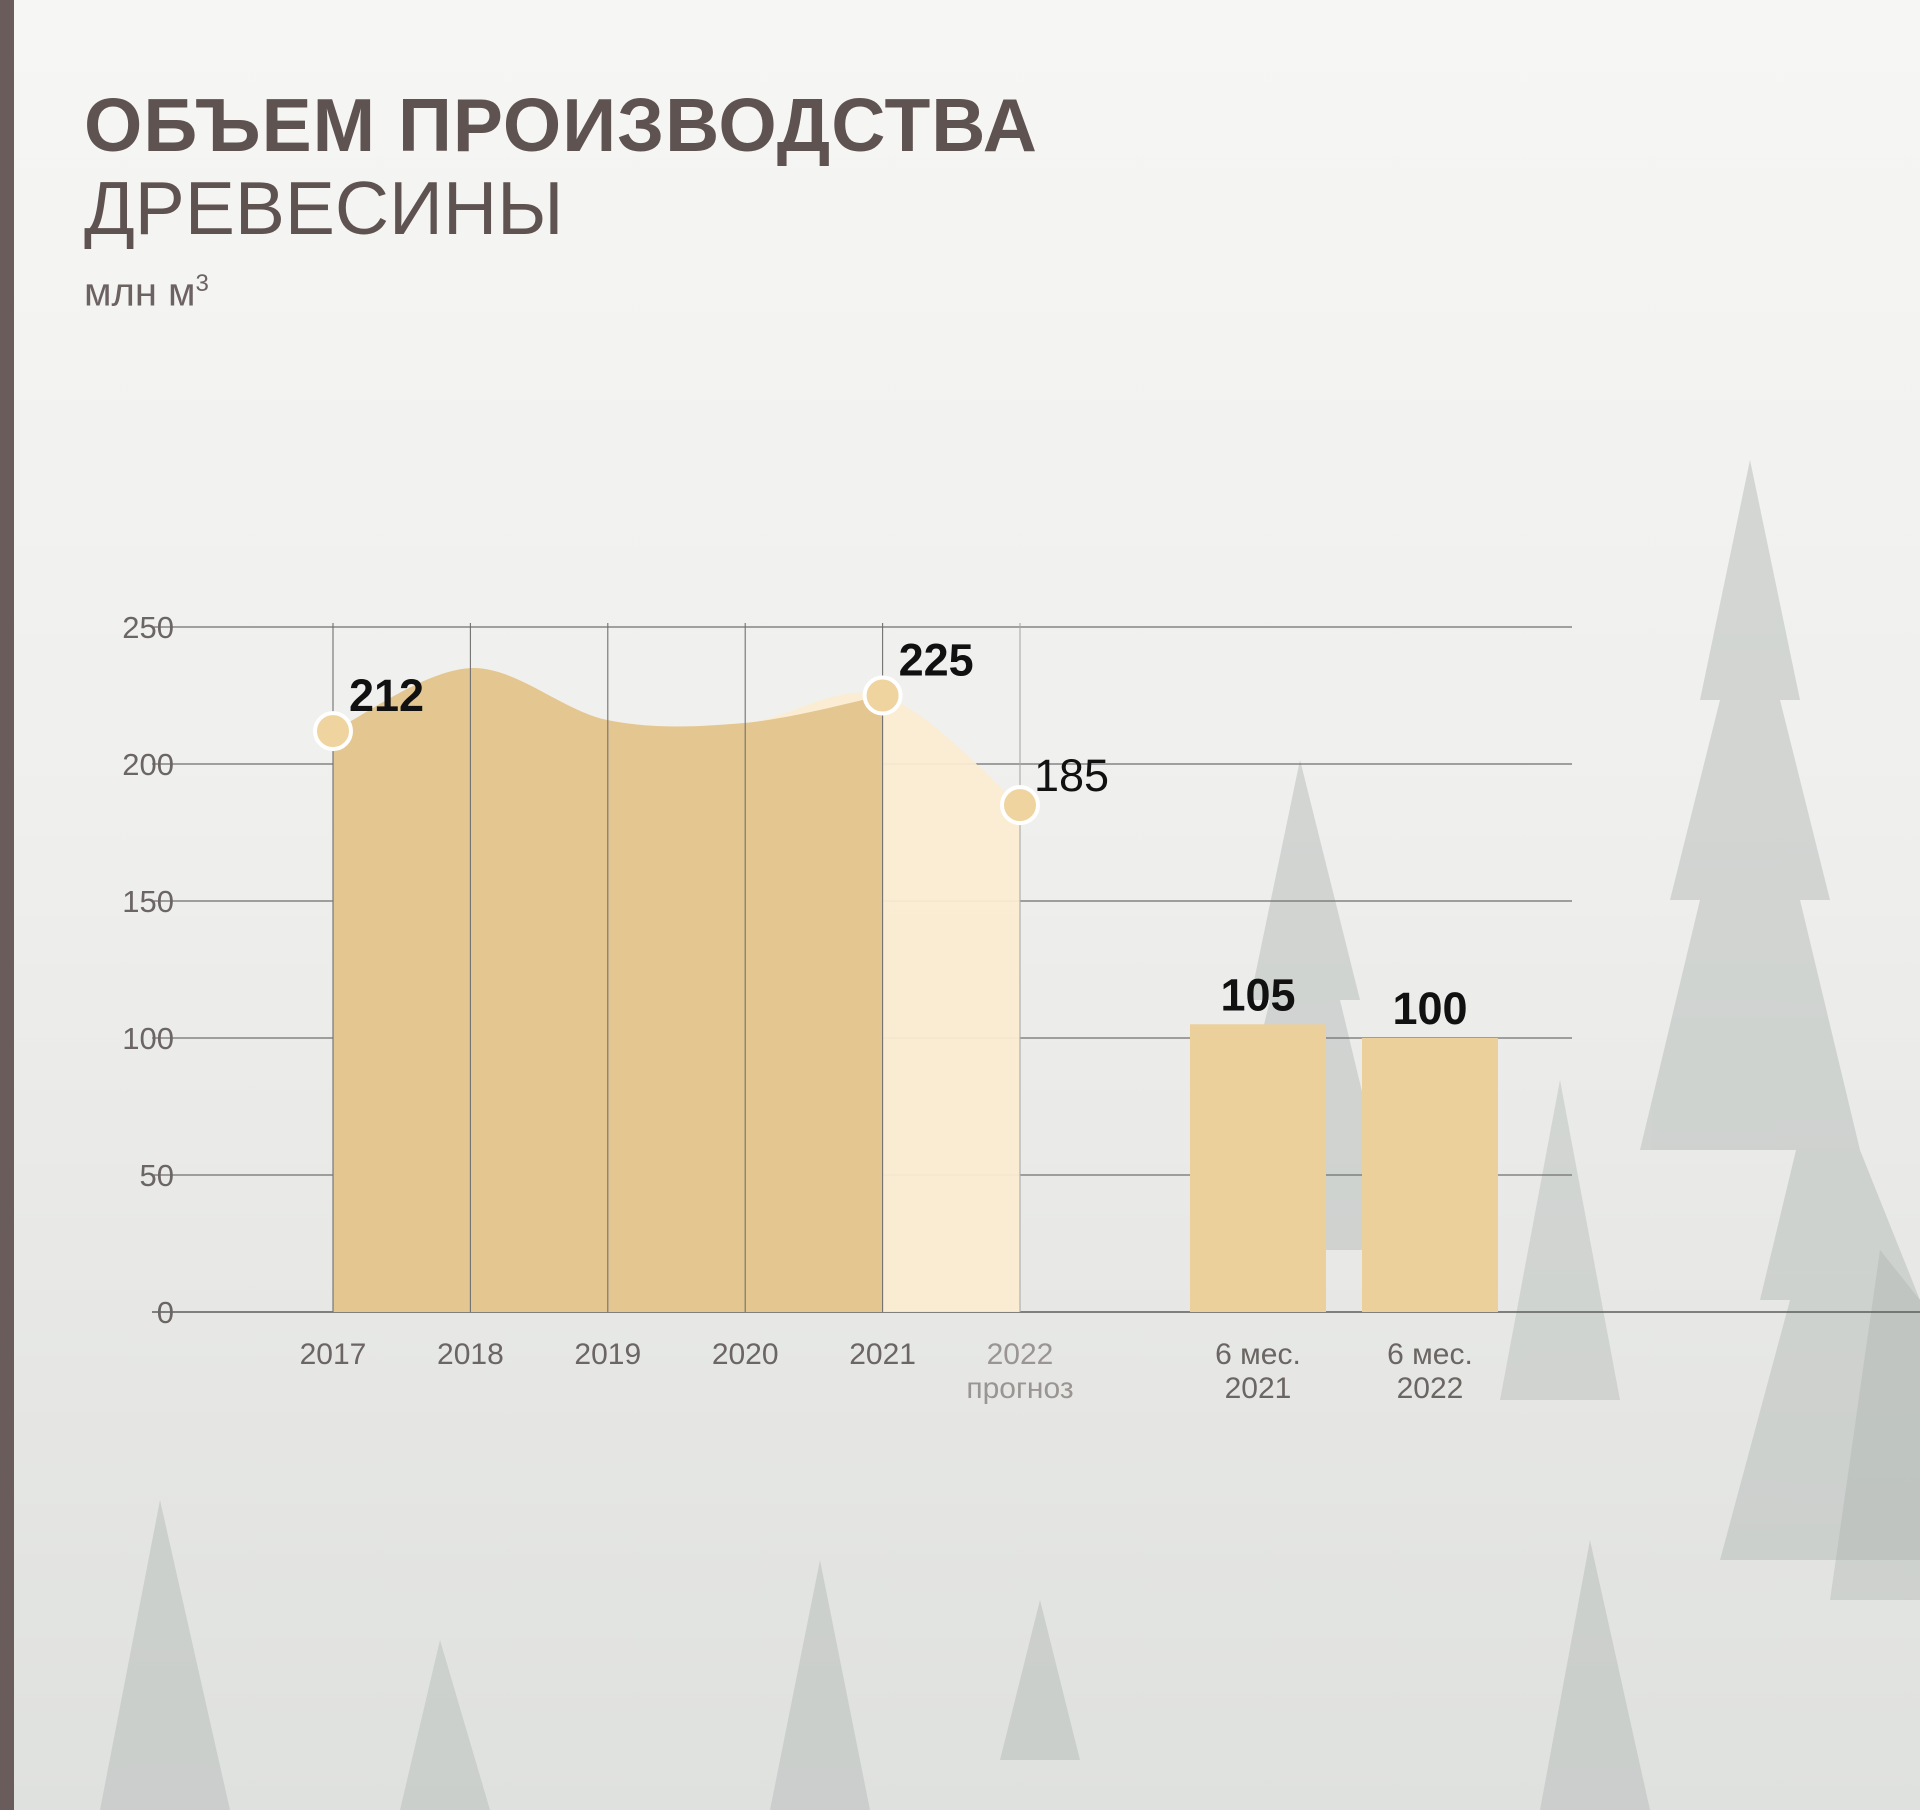  What do you see at coordinates (561, 125) in the screenshot?
I see `title-line-1: ОБЪЕМ ПРОИЗВОДСТВА` at bounding box center [561, 125].